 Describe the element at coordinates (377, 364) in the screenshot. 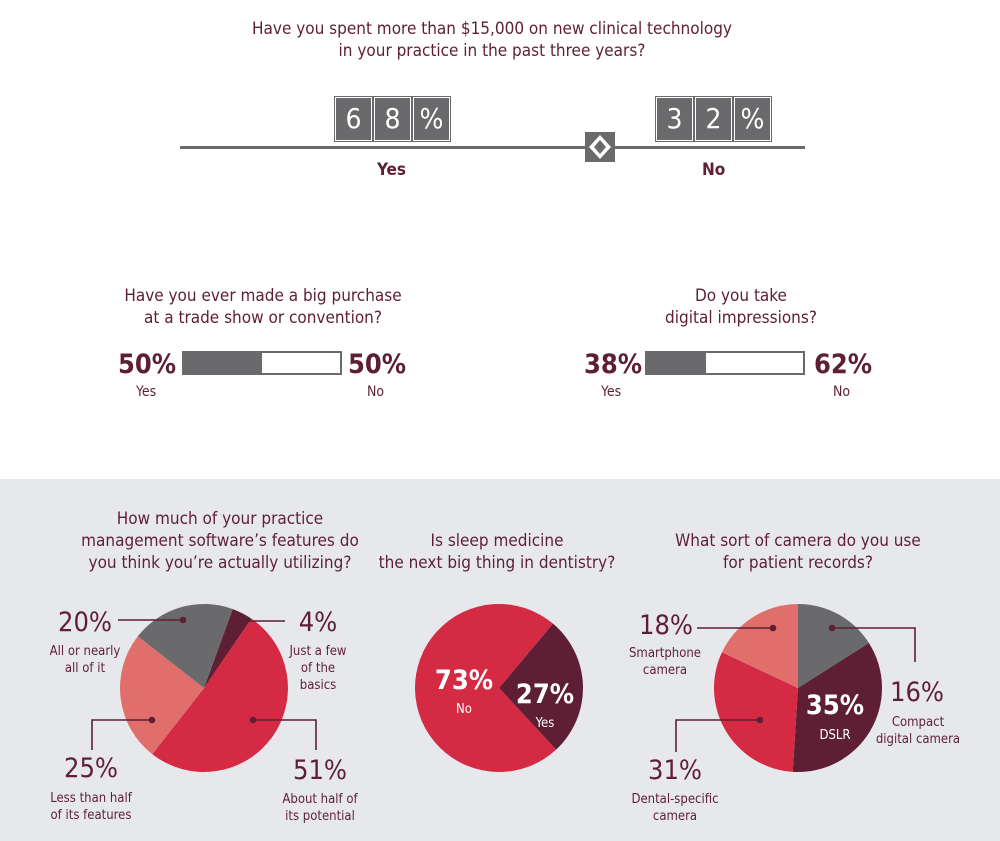

I see `q2-no-pct: 50%` at that location.